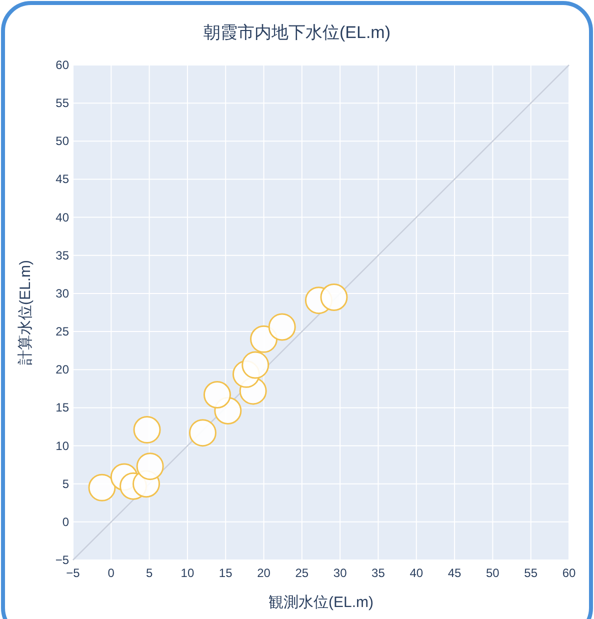  What do you see at coordinates (62, 560) in the screenshot?
I see `y-tick-label: −5` at bounding box center [62, 560].